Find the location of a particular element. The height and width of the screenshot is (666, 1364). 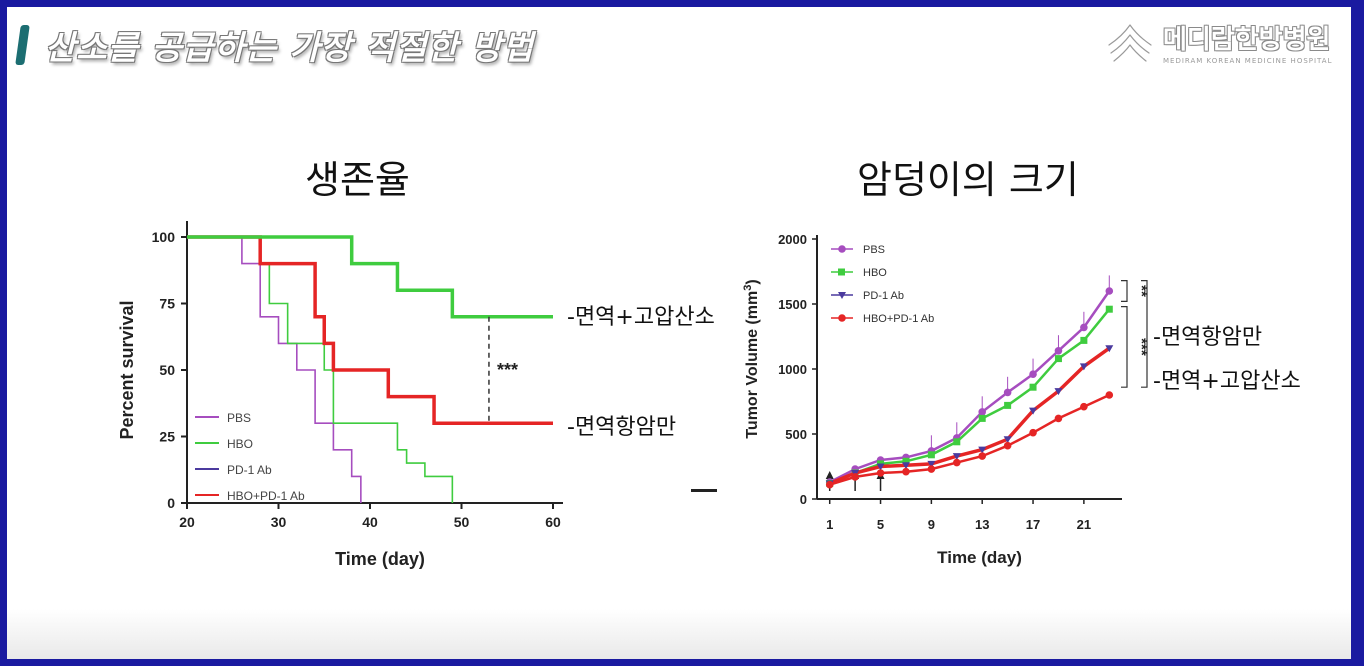

dash-mark is located at coordinates (704, 490).